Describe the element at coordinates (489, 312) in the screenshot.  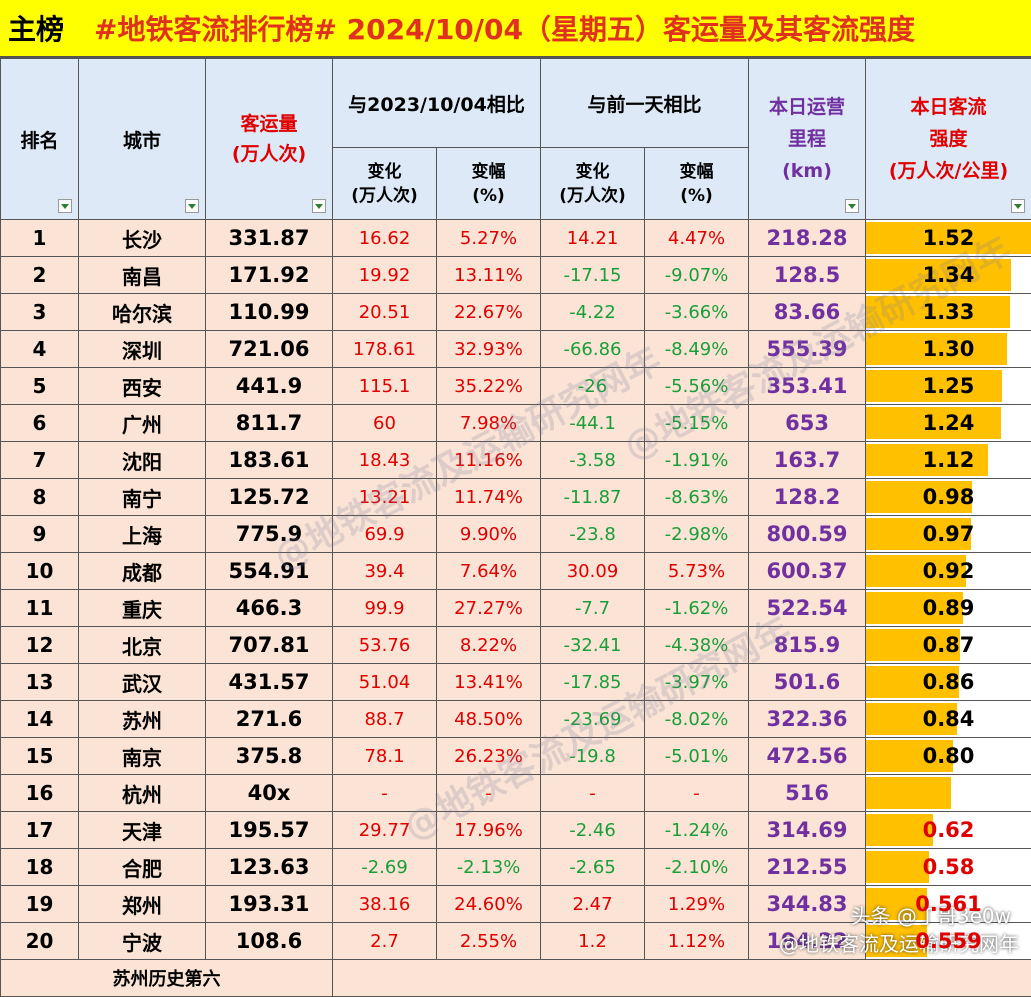
I see `yoy-pct-cell: 22.67%` at that location.